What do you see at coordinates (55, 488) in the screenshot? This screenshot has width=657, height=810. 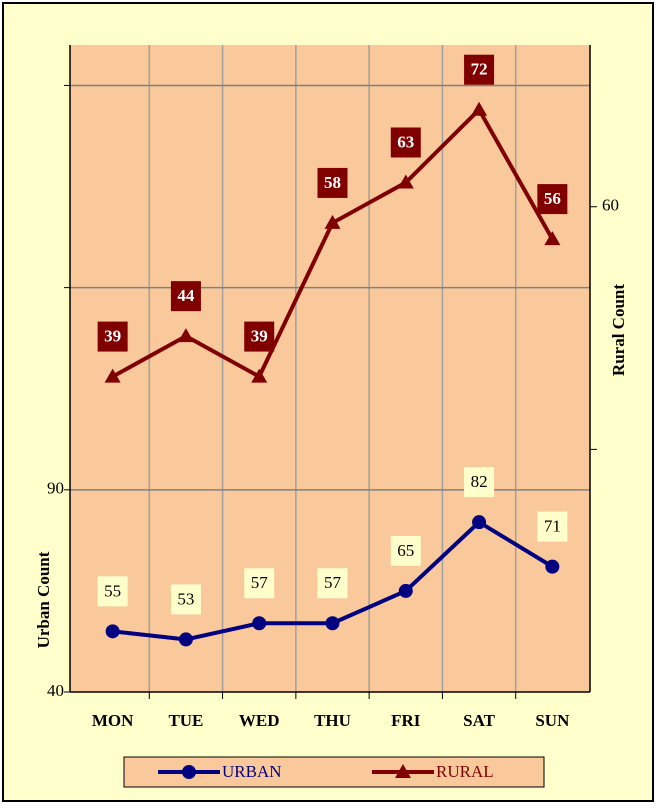 I see `y-tick-label: 90` at bounding box center [55, 488].